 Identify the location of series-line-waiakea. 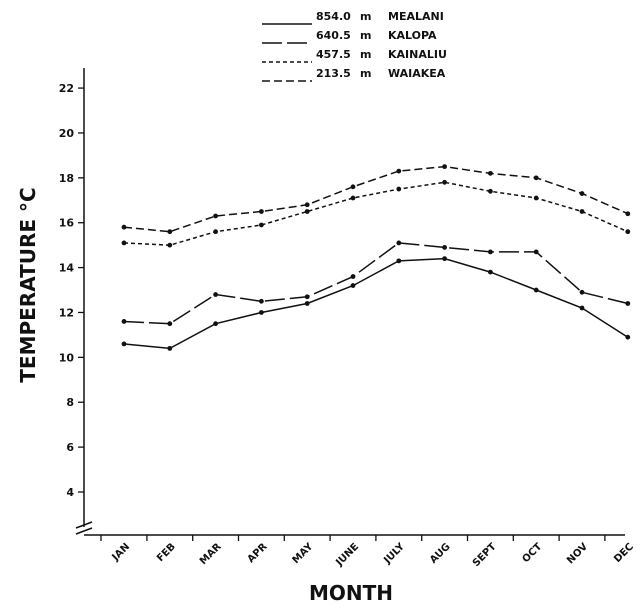
(376, 199).